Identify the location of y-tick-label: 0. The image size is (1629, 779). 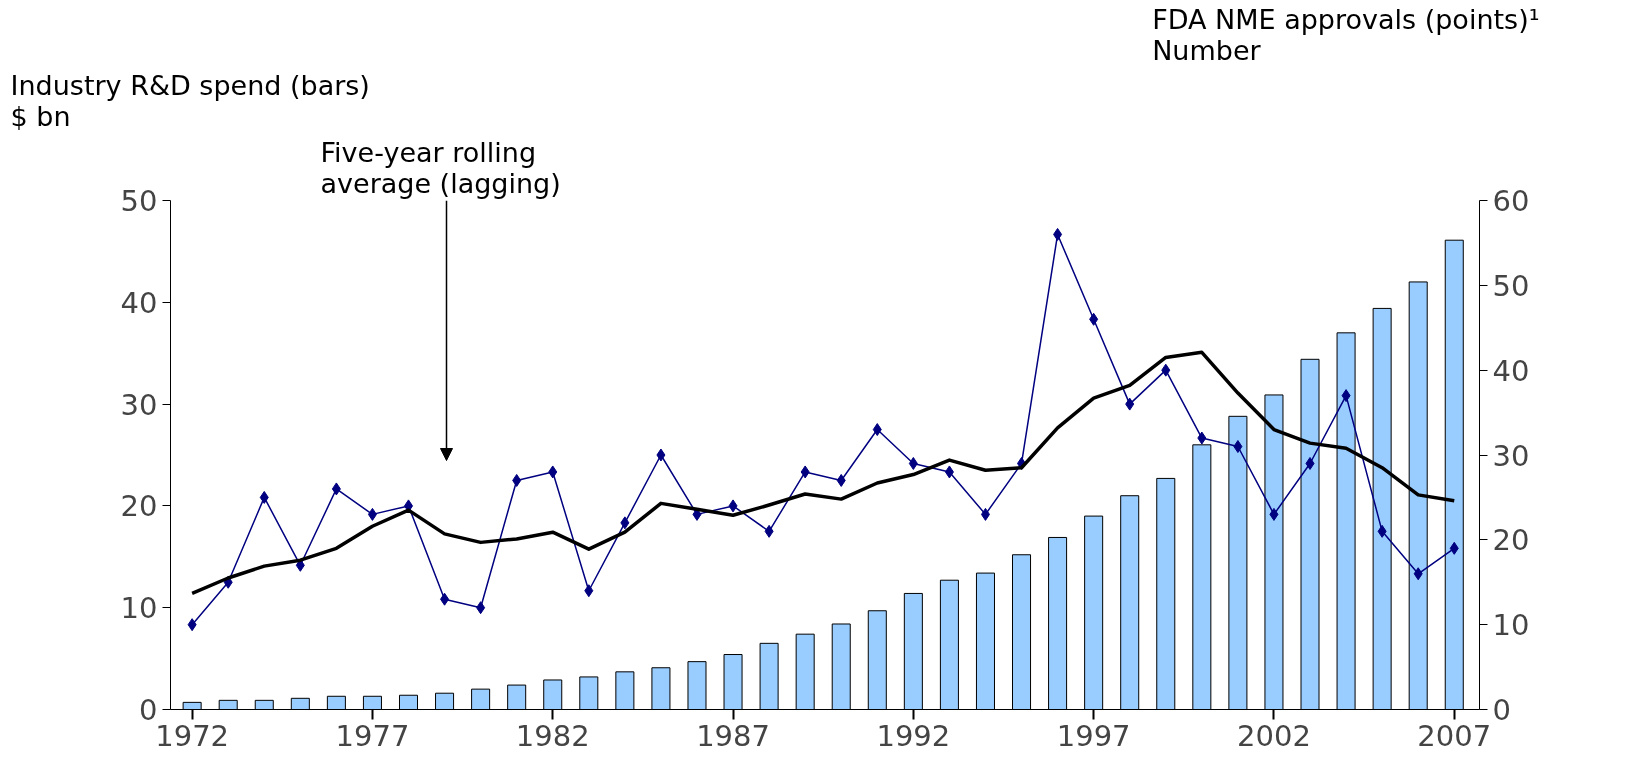
(148, 710).